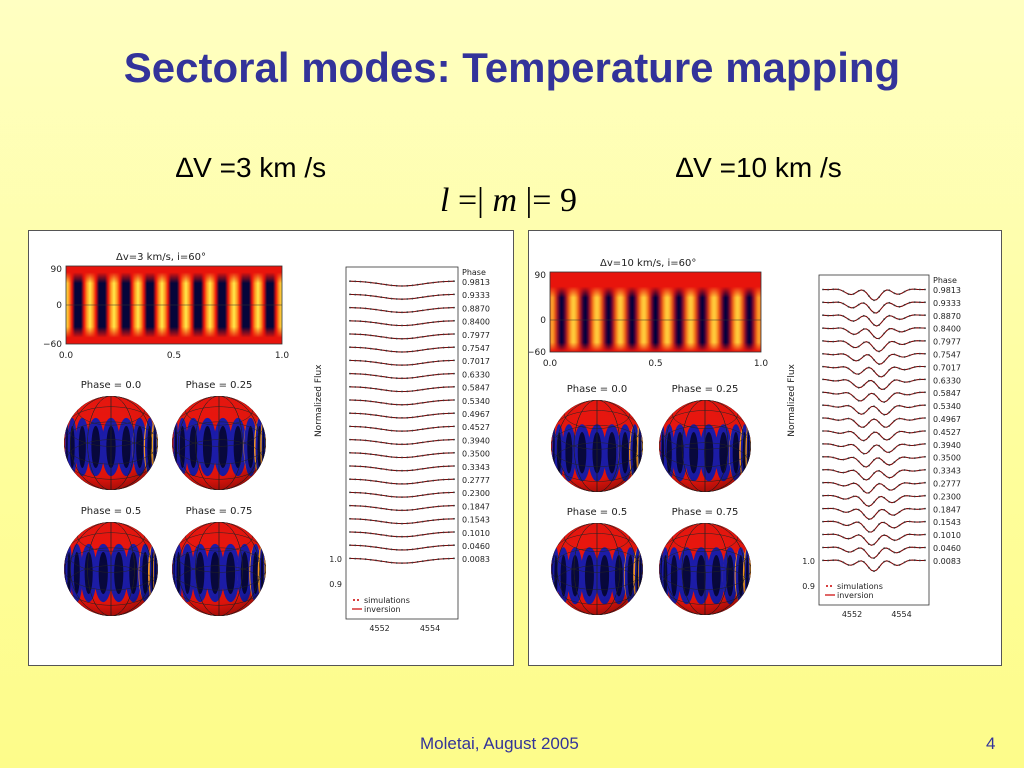 Image resolution: width=1024 pixels, height=768 pixels. What do you see at coordinates (855, 595) in the screenshot?
I see `legend-inversion: inversion` at bounding box center [855, 595].